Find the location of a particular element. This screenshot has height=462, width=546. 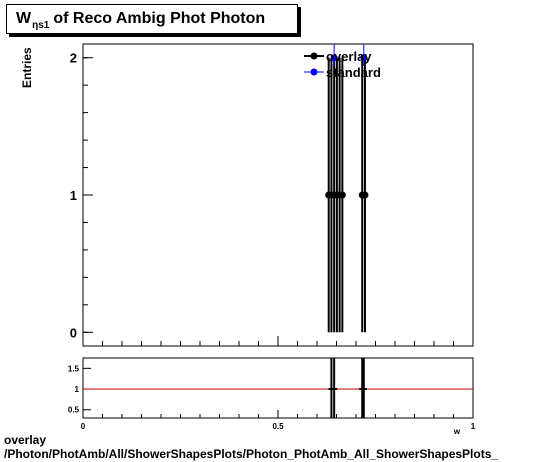

legend-overlay-marker is located at coordinates (314, 56).